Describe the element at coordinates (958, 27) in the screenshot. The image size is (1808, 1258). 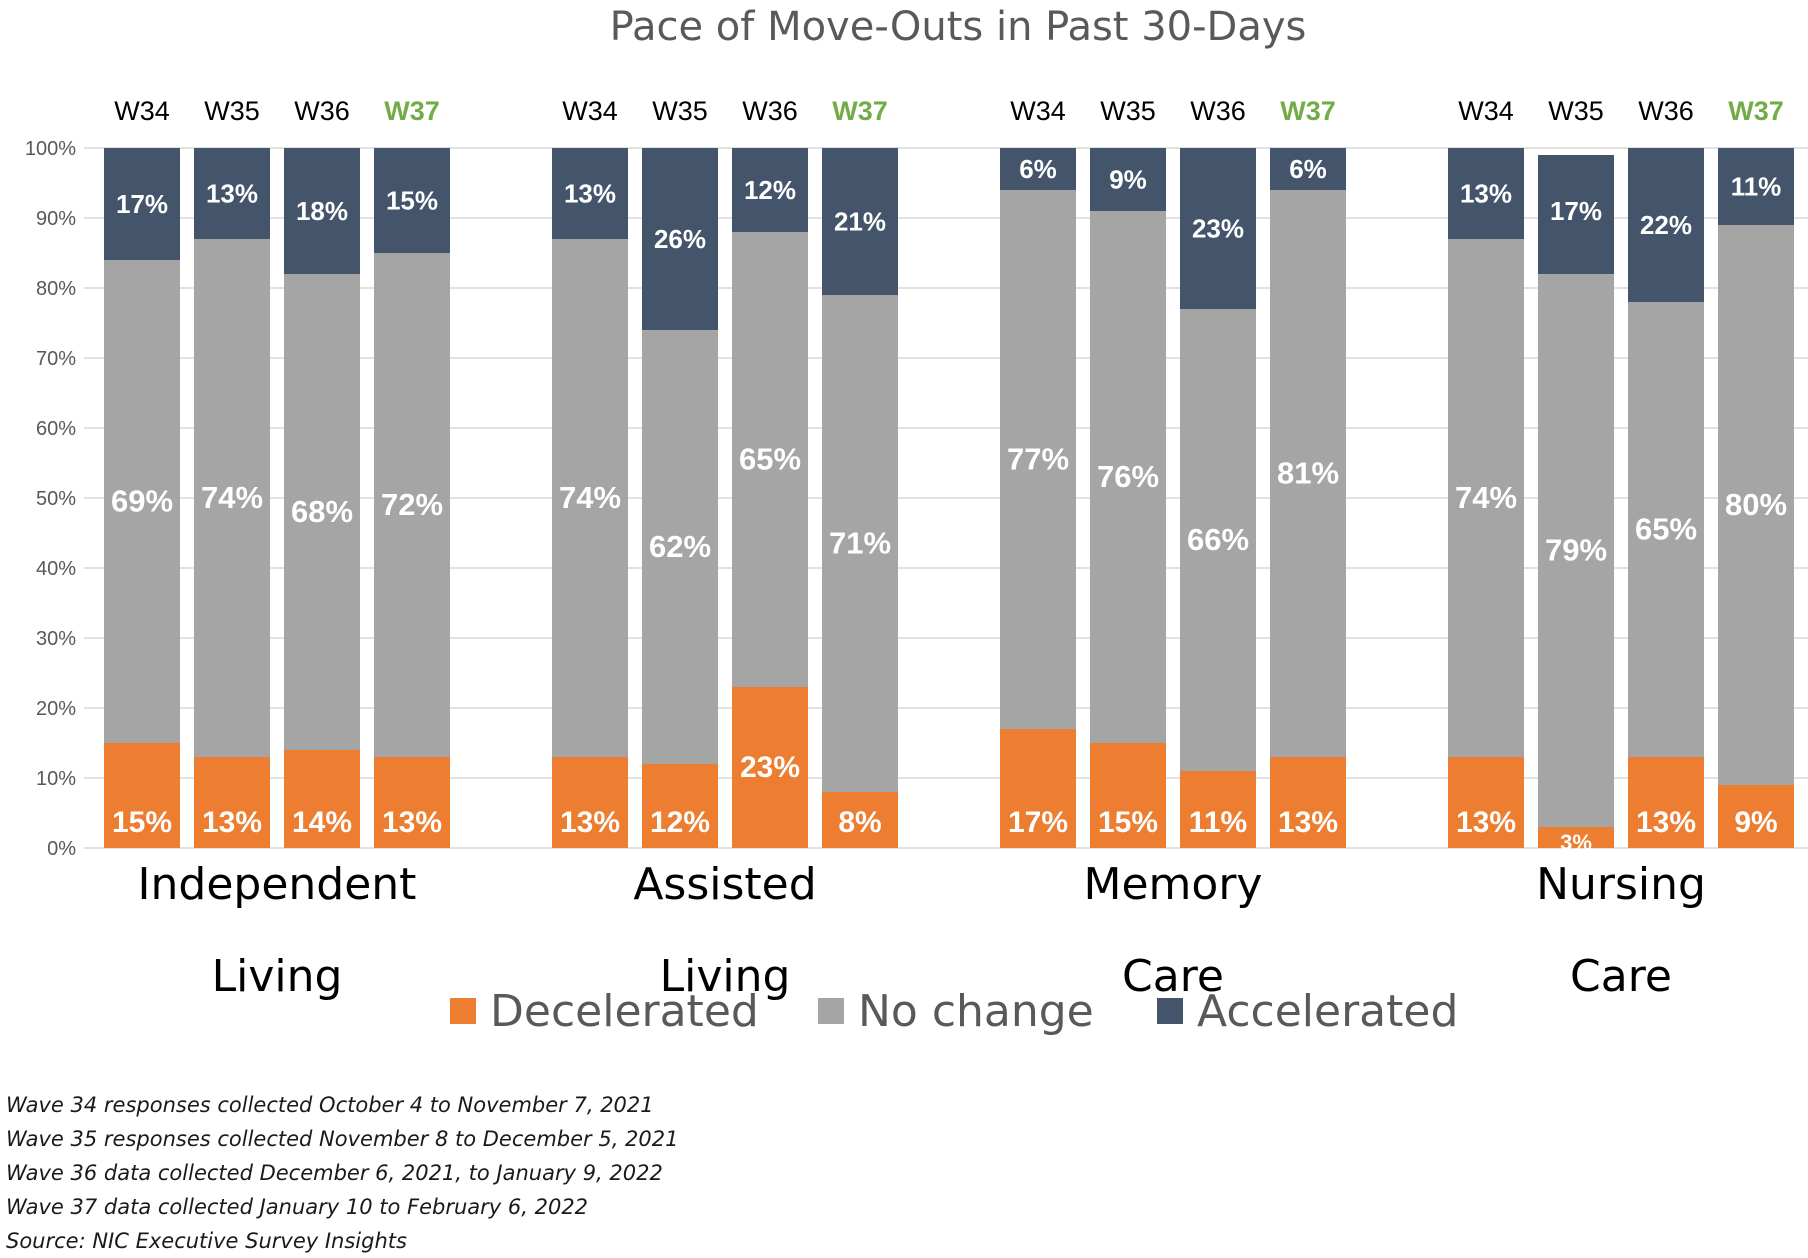
I see `chart-title: Pace of Move-Outs in Past 30-Days` at that location.